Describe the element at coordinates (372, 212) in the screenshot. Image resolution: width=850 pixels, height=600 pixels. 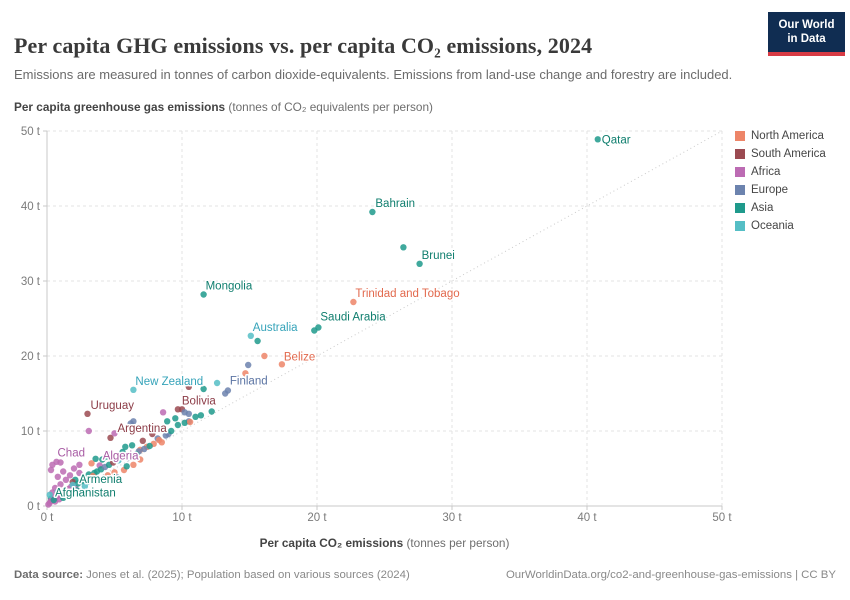
I see `data-point-bahrain` at that location.